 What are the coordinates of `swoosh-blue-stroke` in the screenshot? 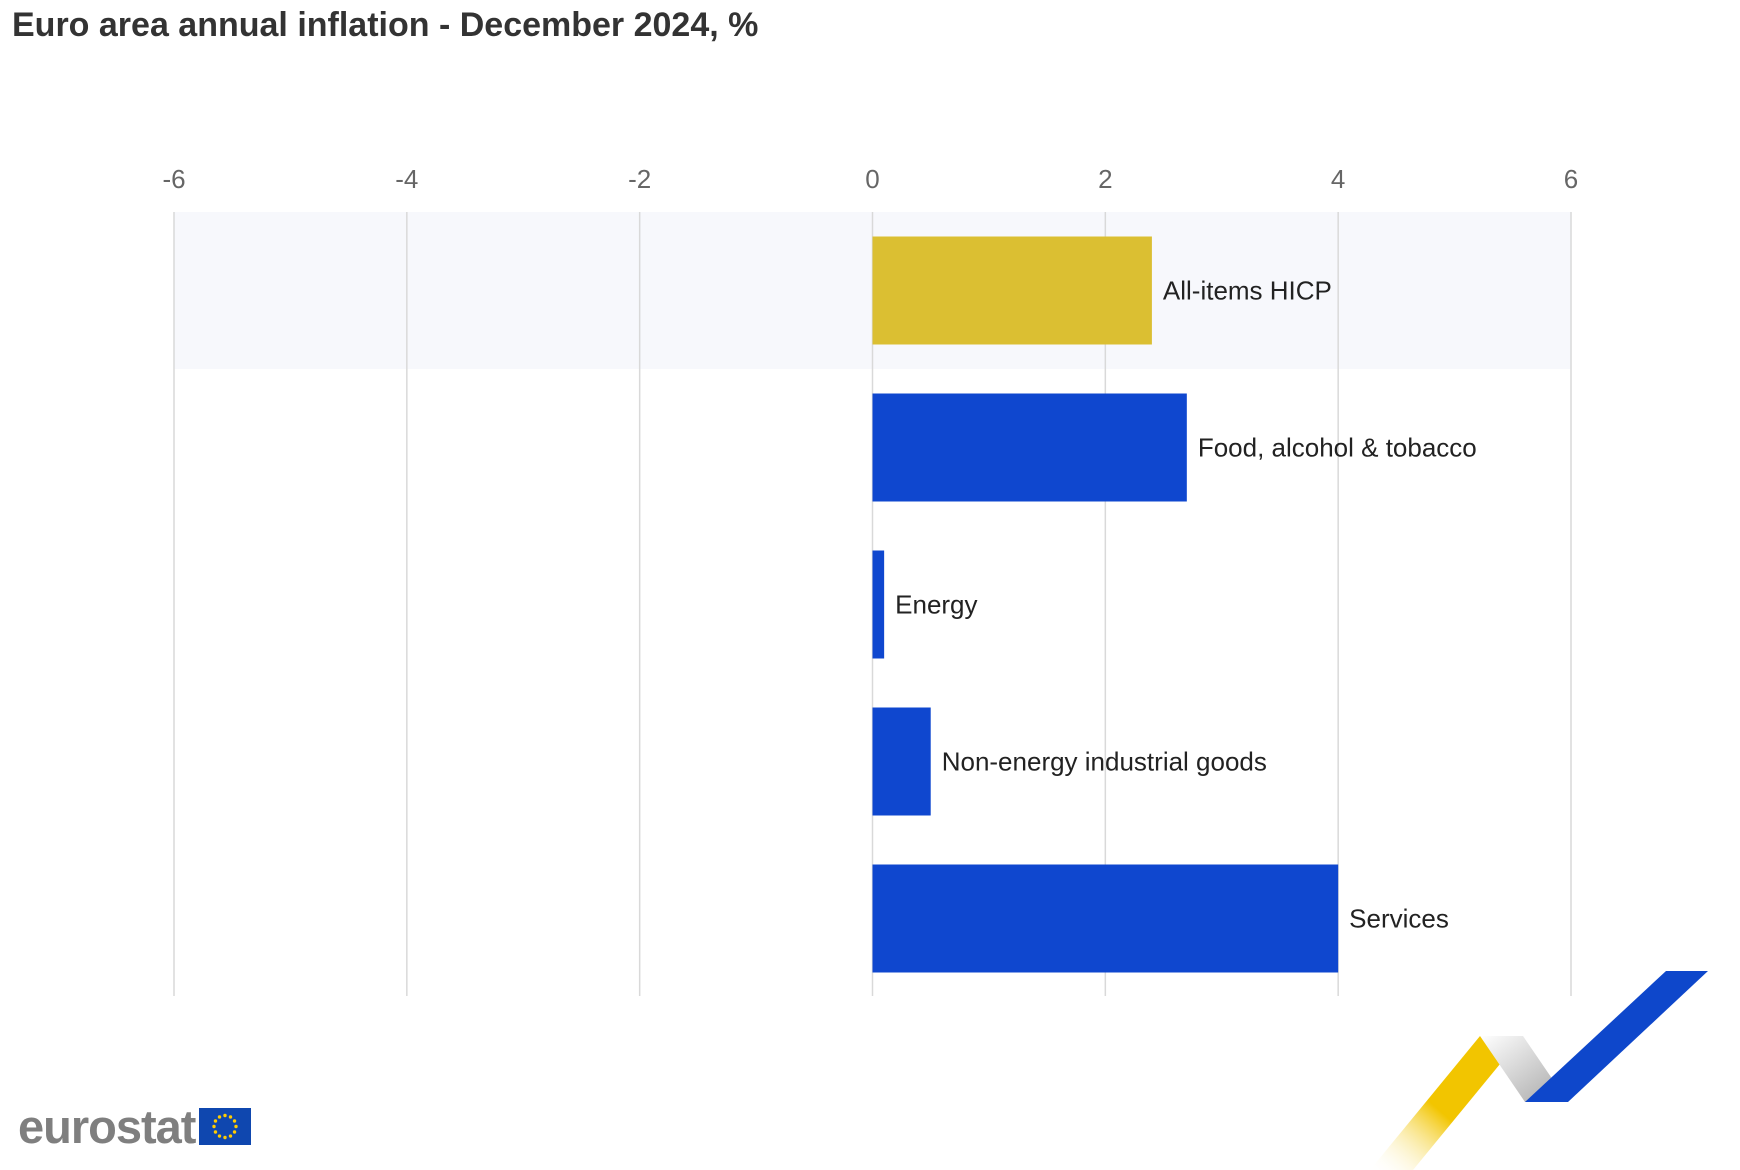 It's located at (1616, 1036).